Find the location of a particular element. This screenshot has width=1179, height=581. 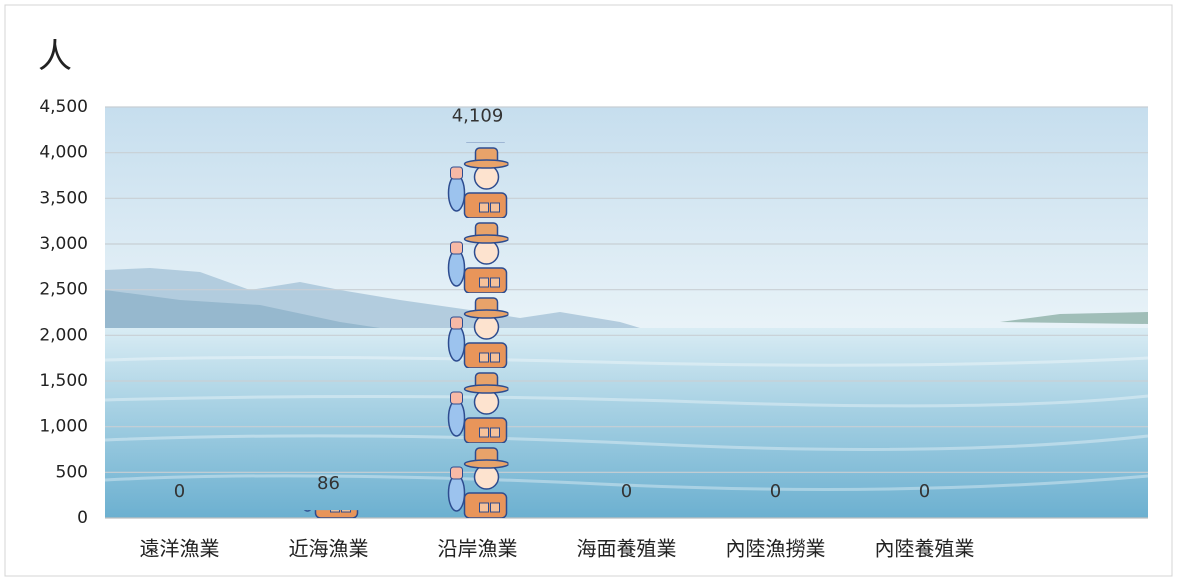

y-tick-label: 2,000 is located at coordinates (63, 335).